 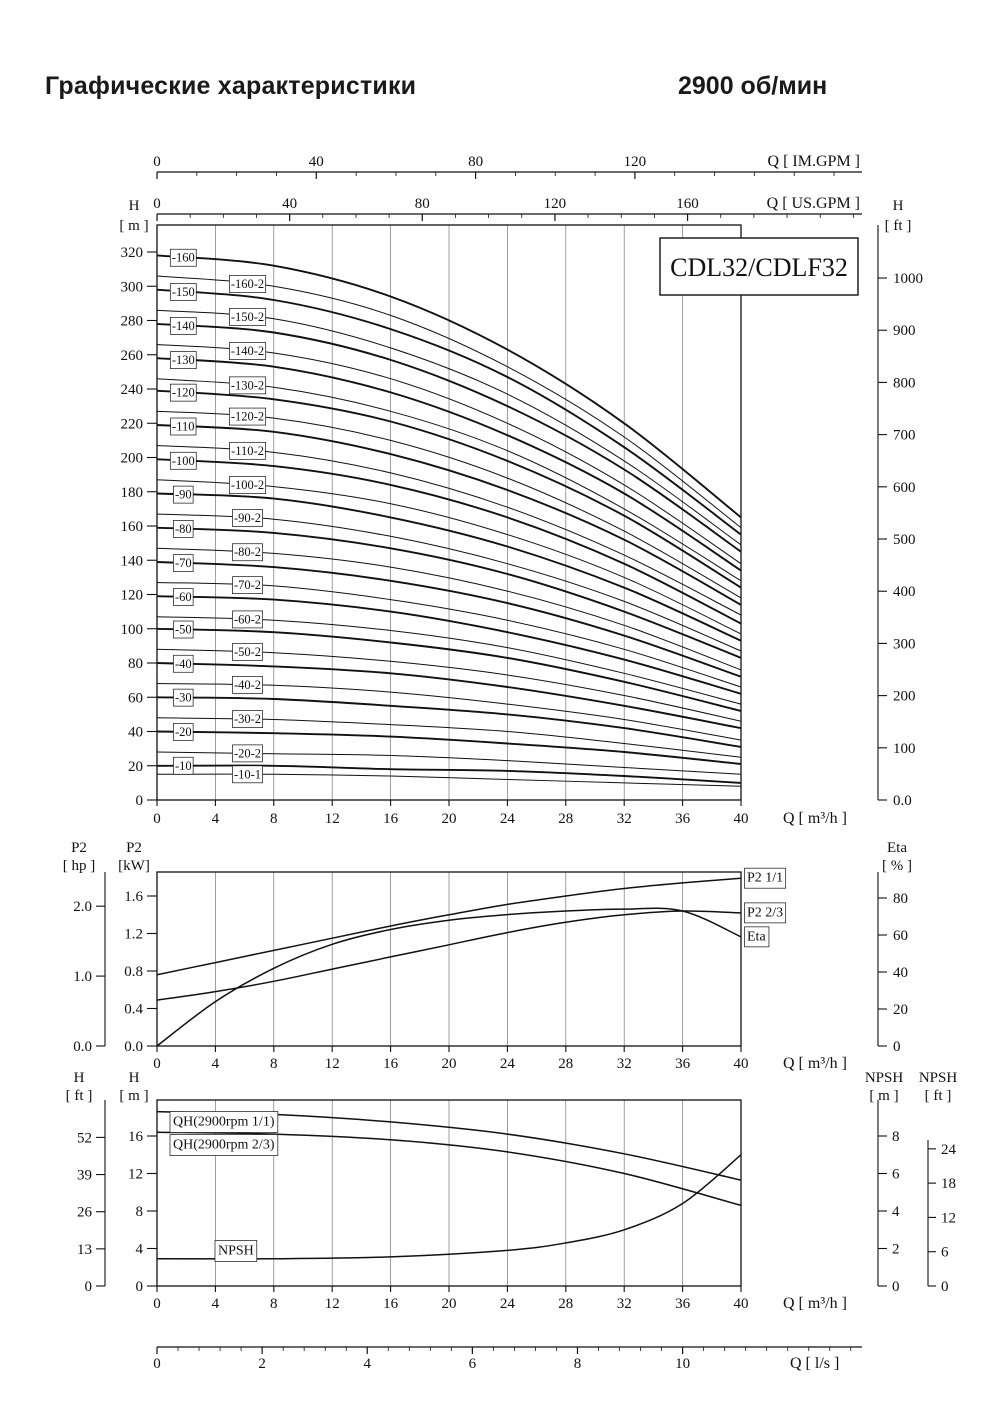 What do you see at coordinates (449, 976) in the screenshot?
I see `curve-Eta` at bounding box center [449, 976].